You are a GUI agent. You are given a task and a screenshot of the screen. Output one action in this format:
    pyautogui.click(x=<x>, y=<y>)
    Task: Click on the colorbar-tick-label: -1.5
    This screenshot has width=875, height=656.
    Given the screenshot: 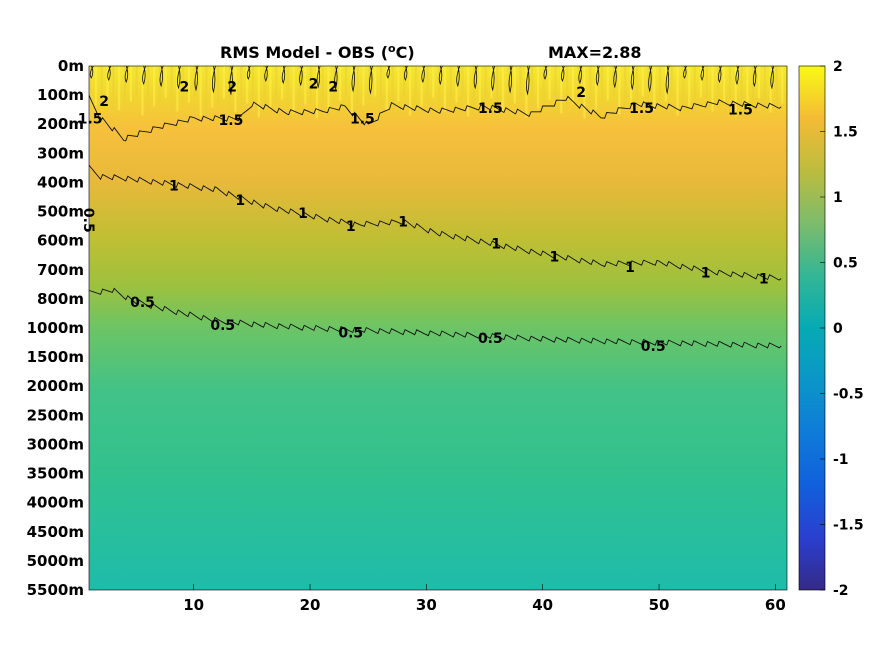 What is the action you would take?
    pyautogui.click(x=848, y=526)
    